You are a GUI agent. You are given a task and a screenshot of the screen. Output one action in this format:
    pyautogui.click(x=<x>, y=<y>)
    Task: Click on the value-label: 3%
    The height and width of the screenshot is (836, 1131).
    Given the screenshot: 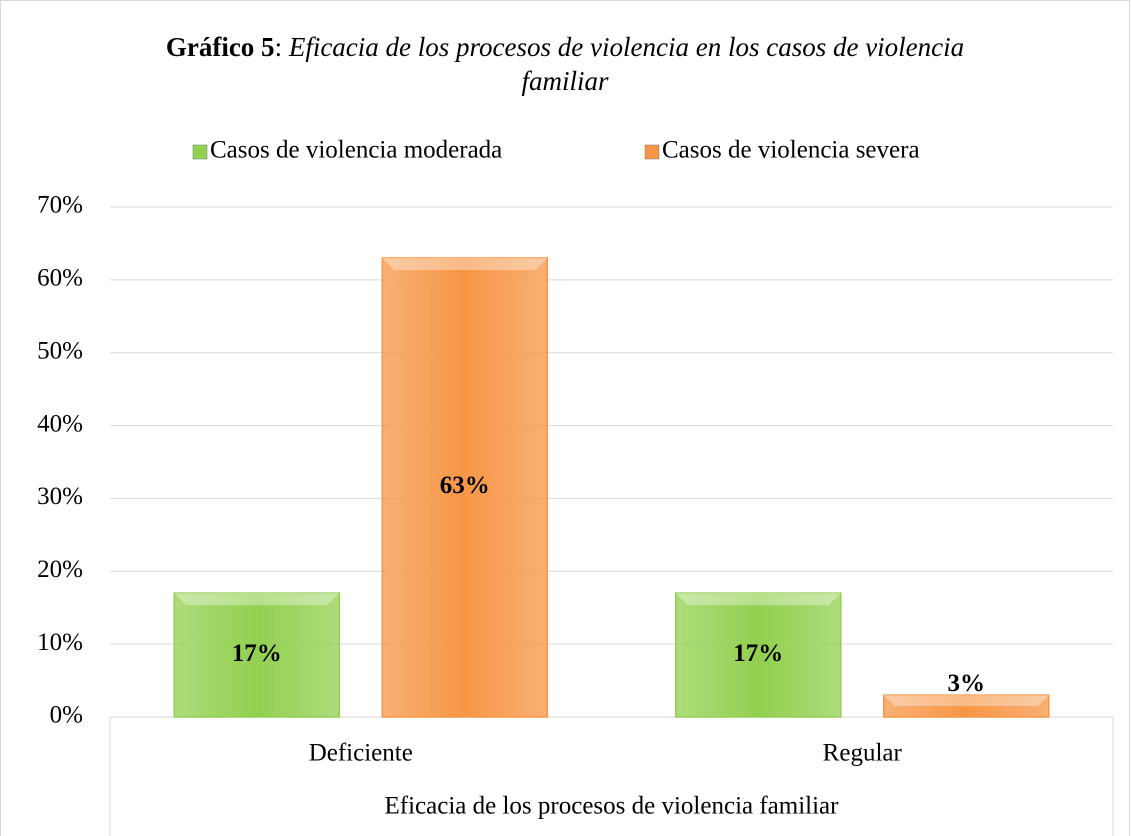 What is the action you would take?
    pyautogui.click(x=967, y=683)
    